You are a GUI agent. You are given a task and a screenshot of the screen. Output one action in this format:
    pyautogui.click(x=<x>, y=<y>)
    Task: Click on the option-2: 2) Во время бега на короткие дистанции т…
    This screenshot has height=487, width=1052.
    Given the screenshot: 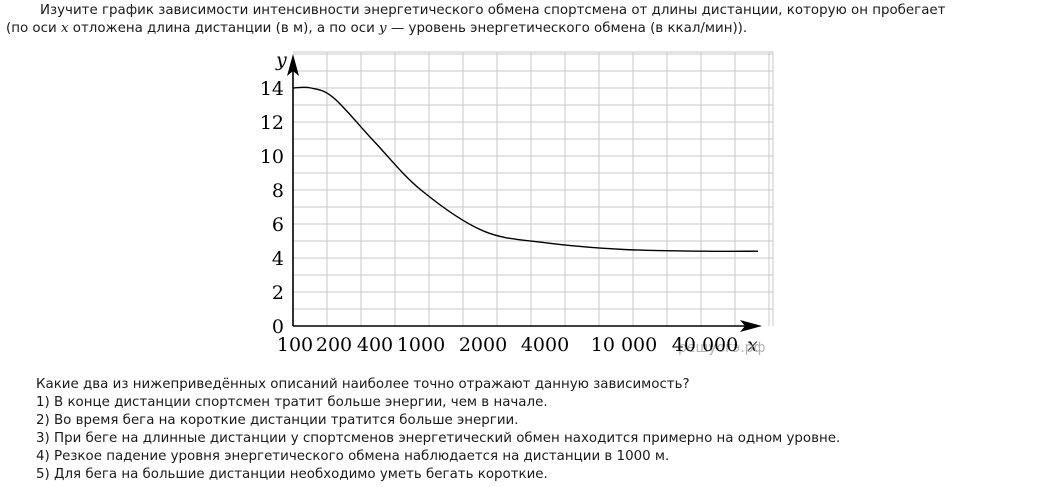 What is the action you would take?
    pyautogui.click(x=277, y=420)
    